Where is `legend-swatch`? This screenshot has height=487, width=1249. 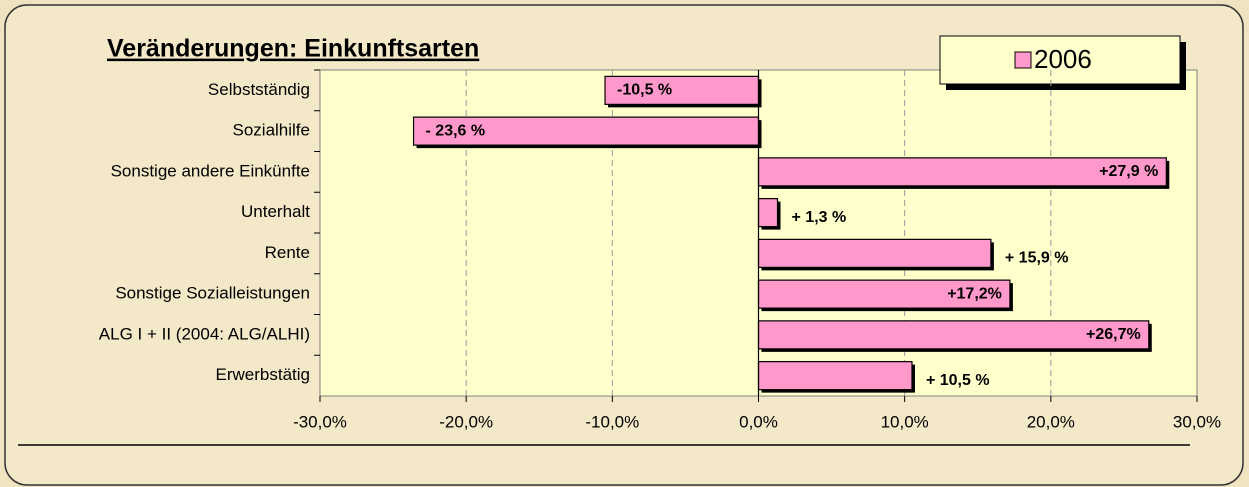
legend-swatch is located at coordinates (1023, 60).